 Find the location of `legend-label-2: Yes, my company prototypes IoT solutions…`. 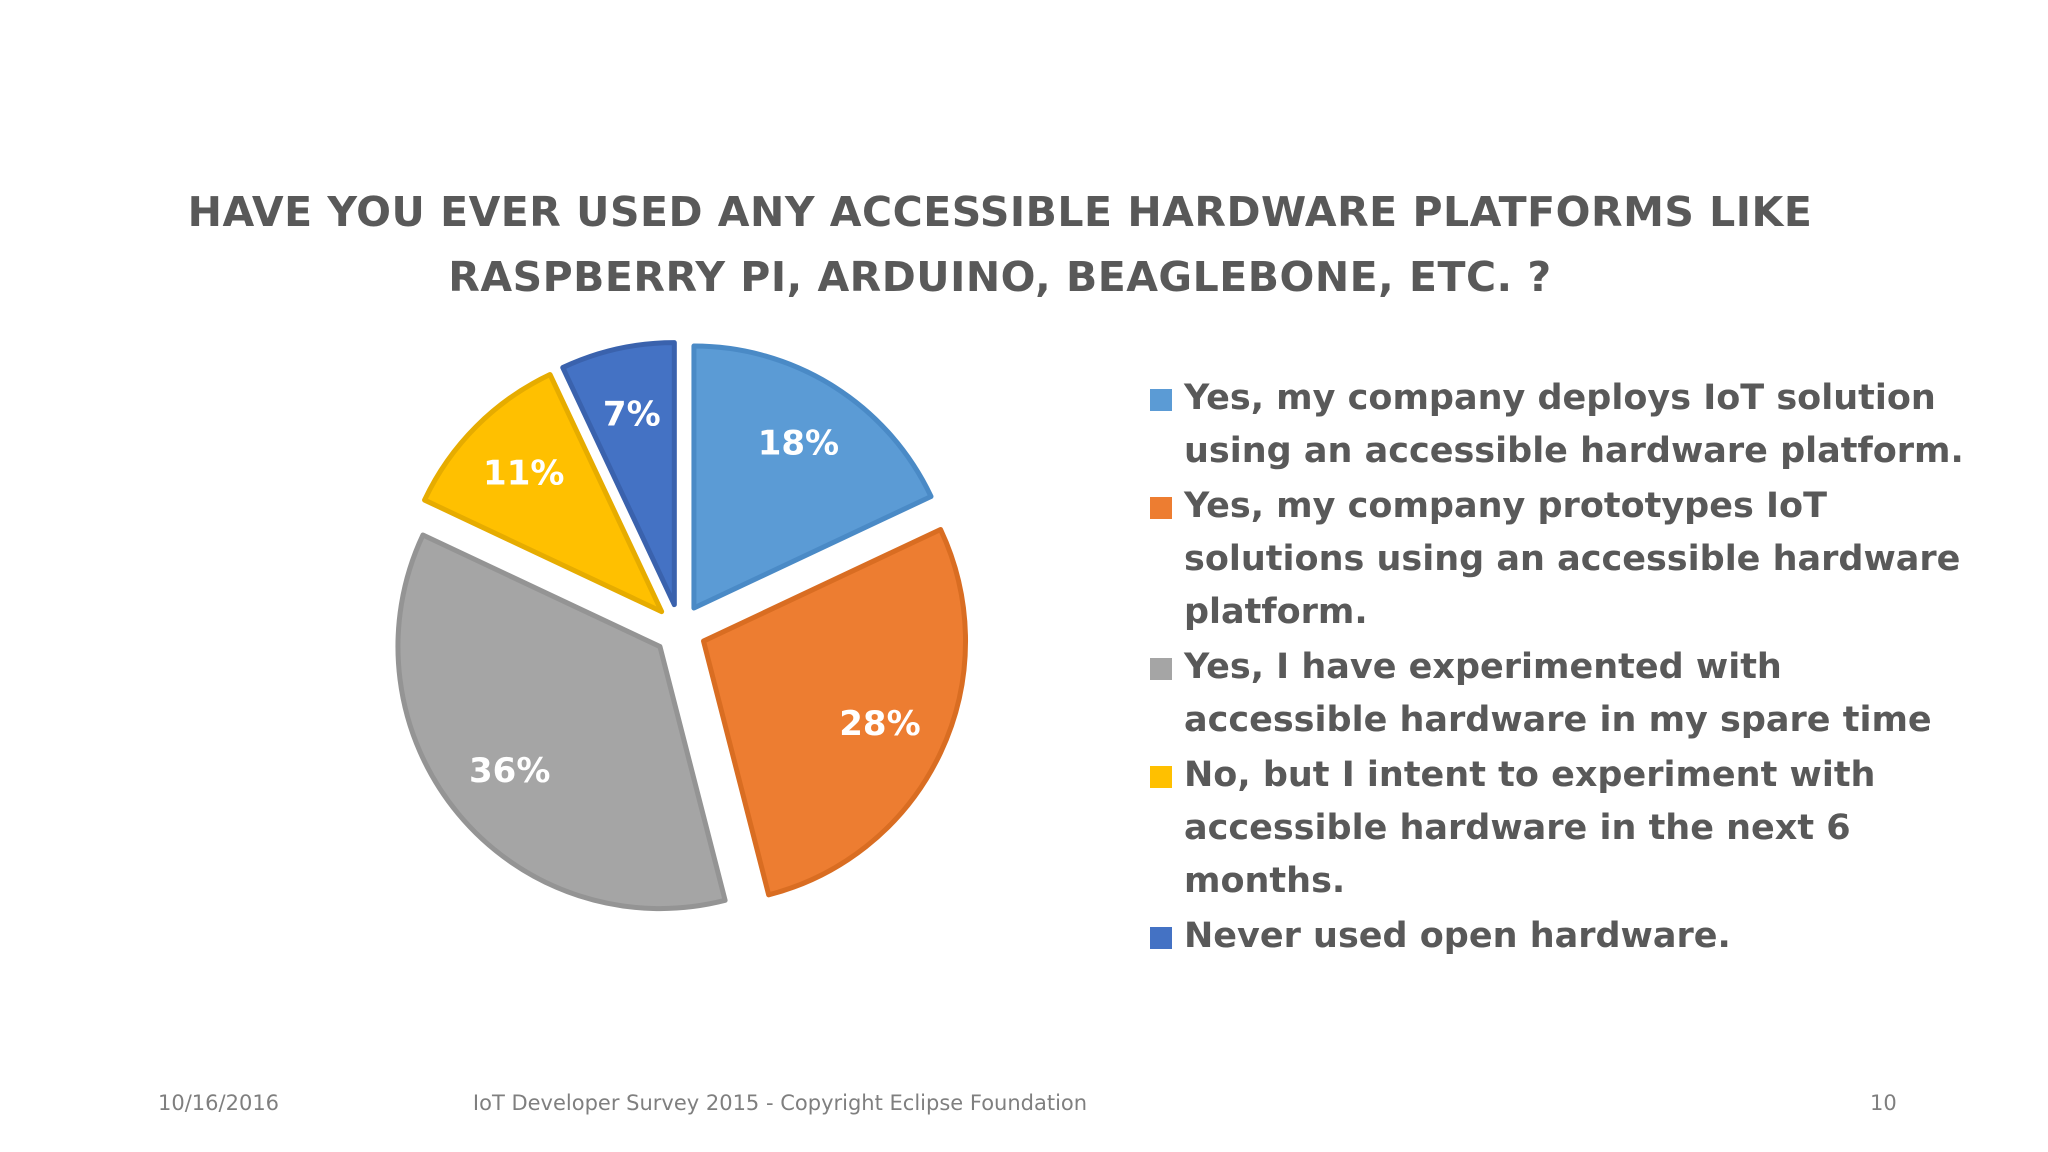

legend-label-2: Yes, my company prototypes IoT solutions… is located at coordinates (1572, 559).